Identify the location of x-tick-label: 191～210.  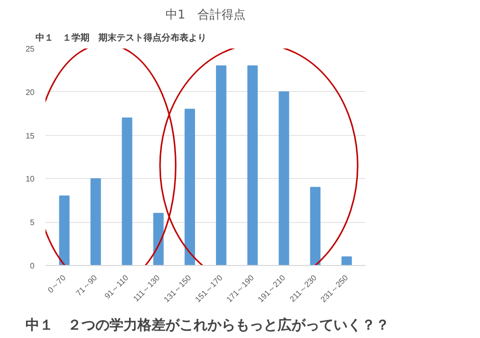
(272, 288).